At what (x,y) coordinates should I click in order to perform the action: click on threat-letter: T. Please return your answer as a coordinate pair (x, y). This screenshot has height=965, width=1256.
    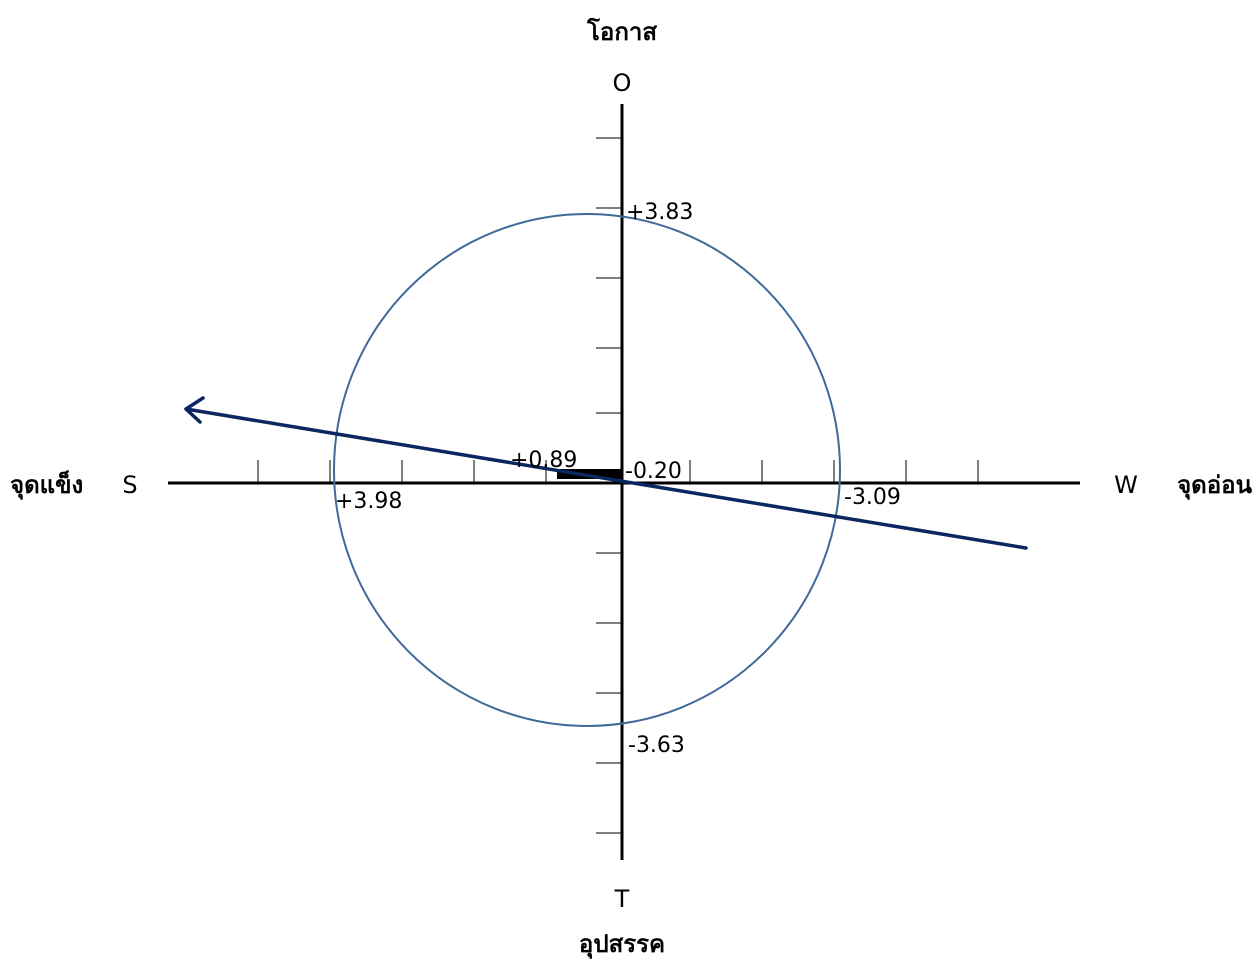
    Looking at the image, I should click on (622, 899).